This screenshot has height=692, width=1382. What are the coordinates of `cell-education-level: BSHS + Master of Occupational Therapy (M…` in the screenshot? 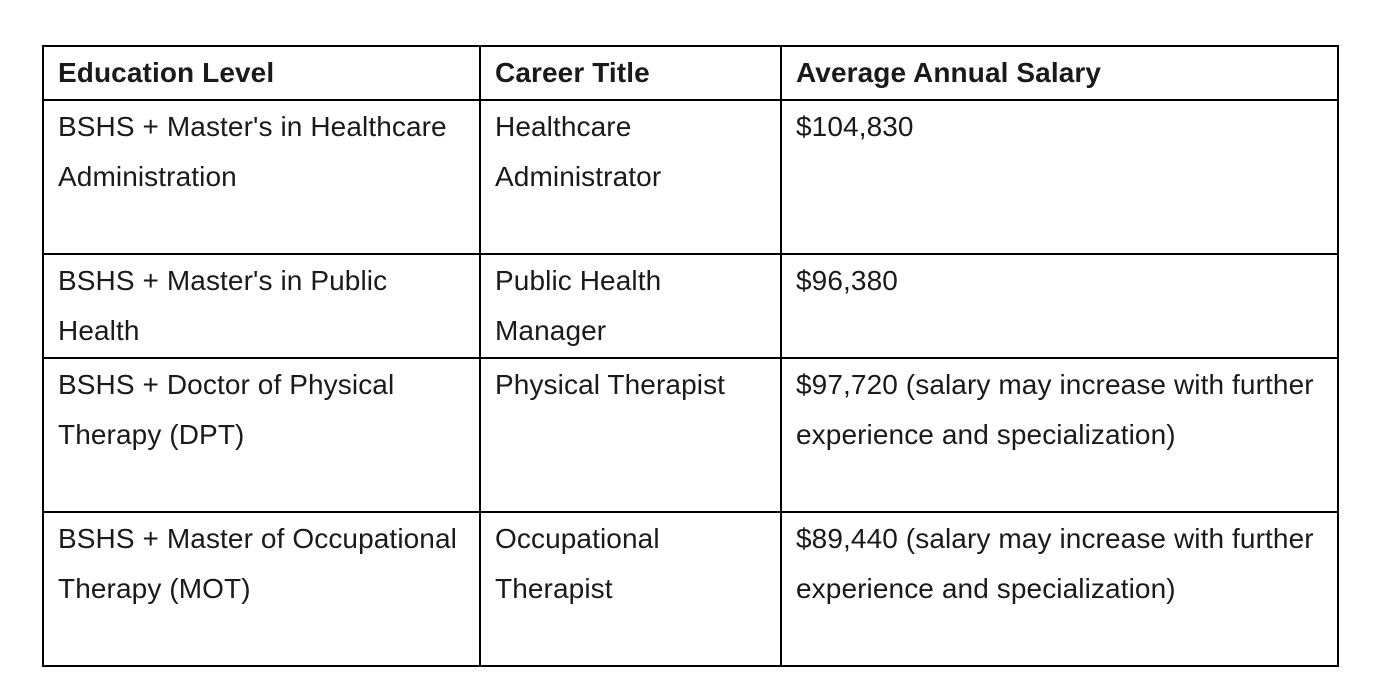 It's located at (261, 589).